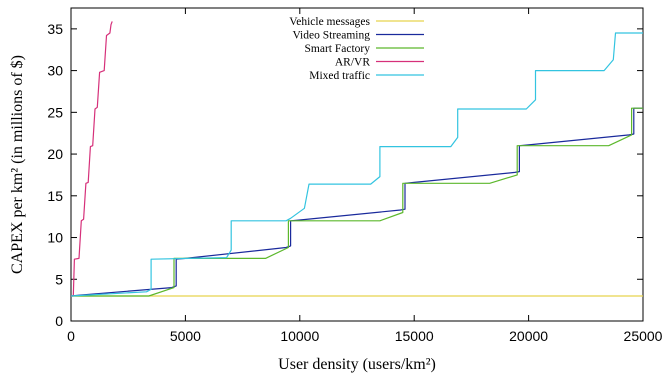 The image size is (670, 378). What do you see at coordinates (352, 63) in the screenshot?
I see `legend-label-ar-vr: AR/VR` at bounding box center [352, 63].